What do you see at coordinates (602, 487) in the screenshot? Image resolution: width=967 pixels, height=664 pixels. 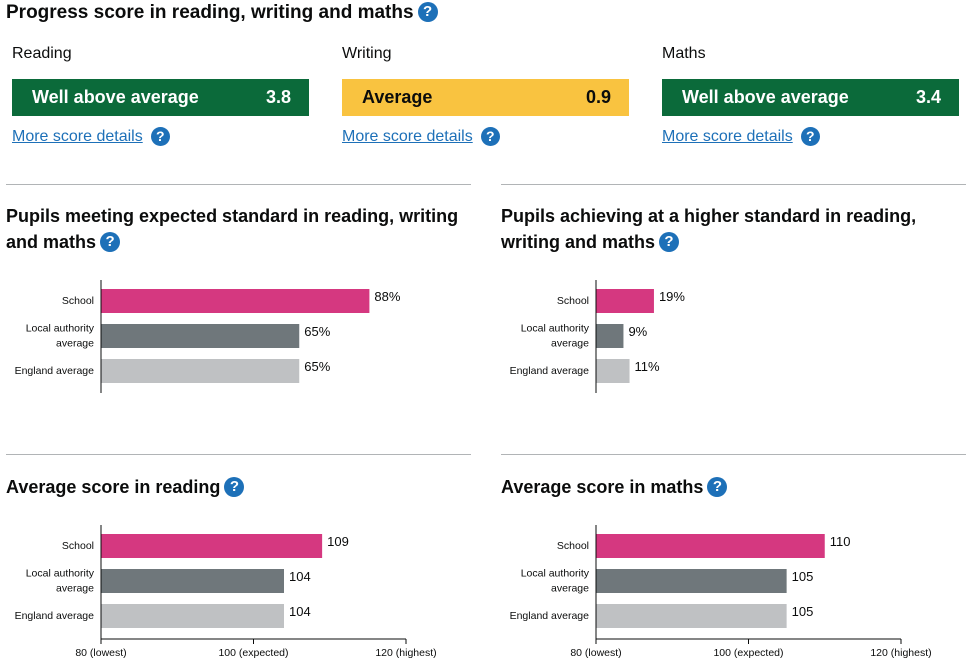 I see `chart-title-text: Average score in maths` at bounding box center [602, 487].